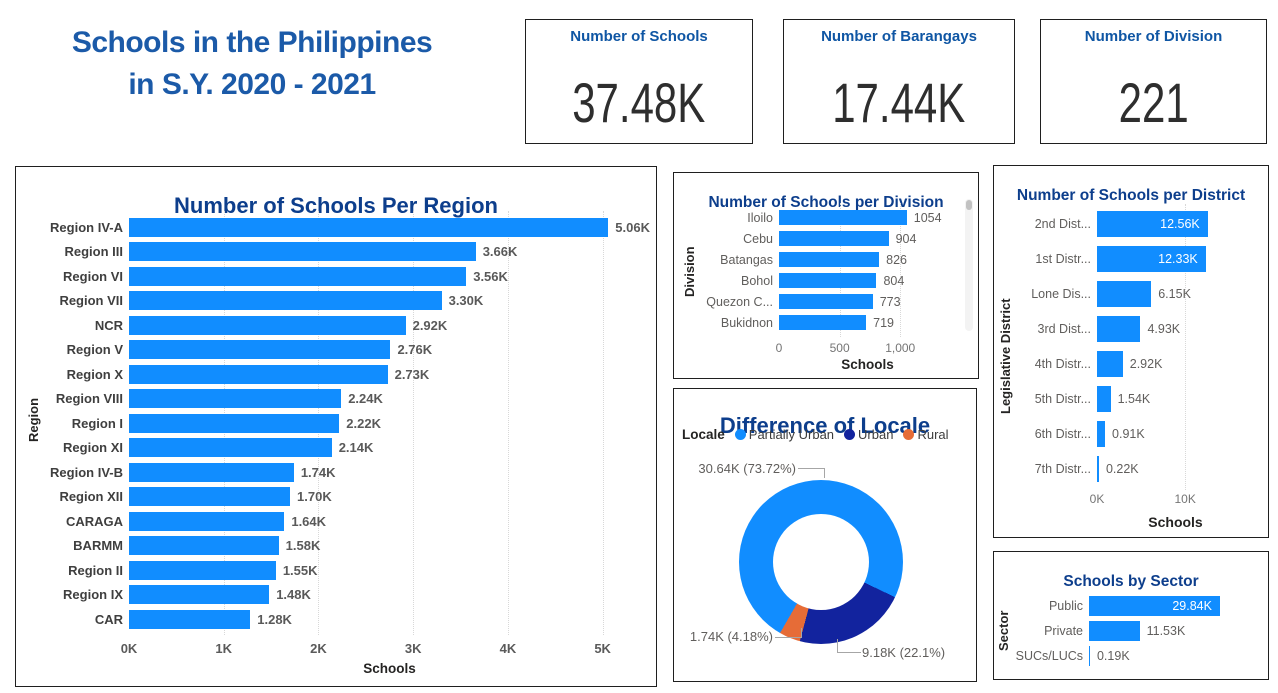 The height and width of the screenshot is (693, 1278). What do you see at coordinates (1134, 398) in the screenshot?
I see `value-label: 1.54K` at bounding box center [1134, 398].